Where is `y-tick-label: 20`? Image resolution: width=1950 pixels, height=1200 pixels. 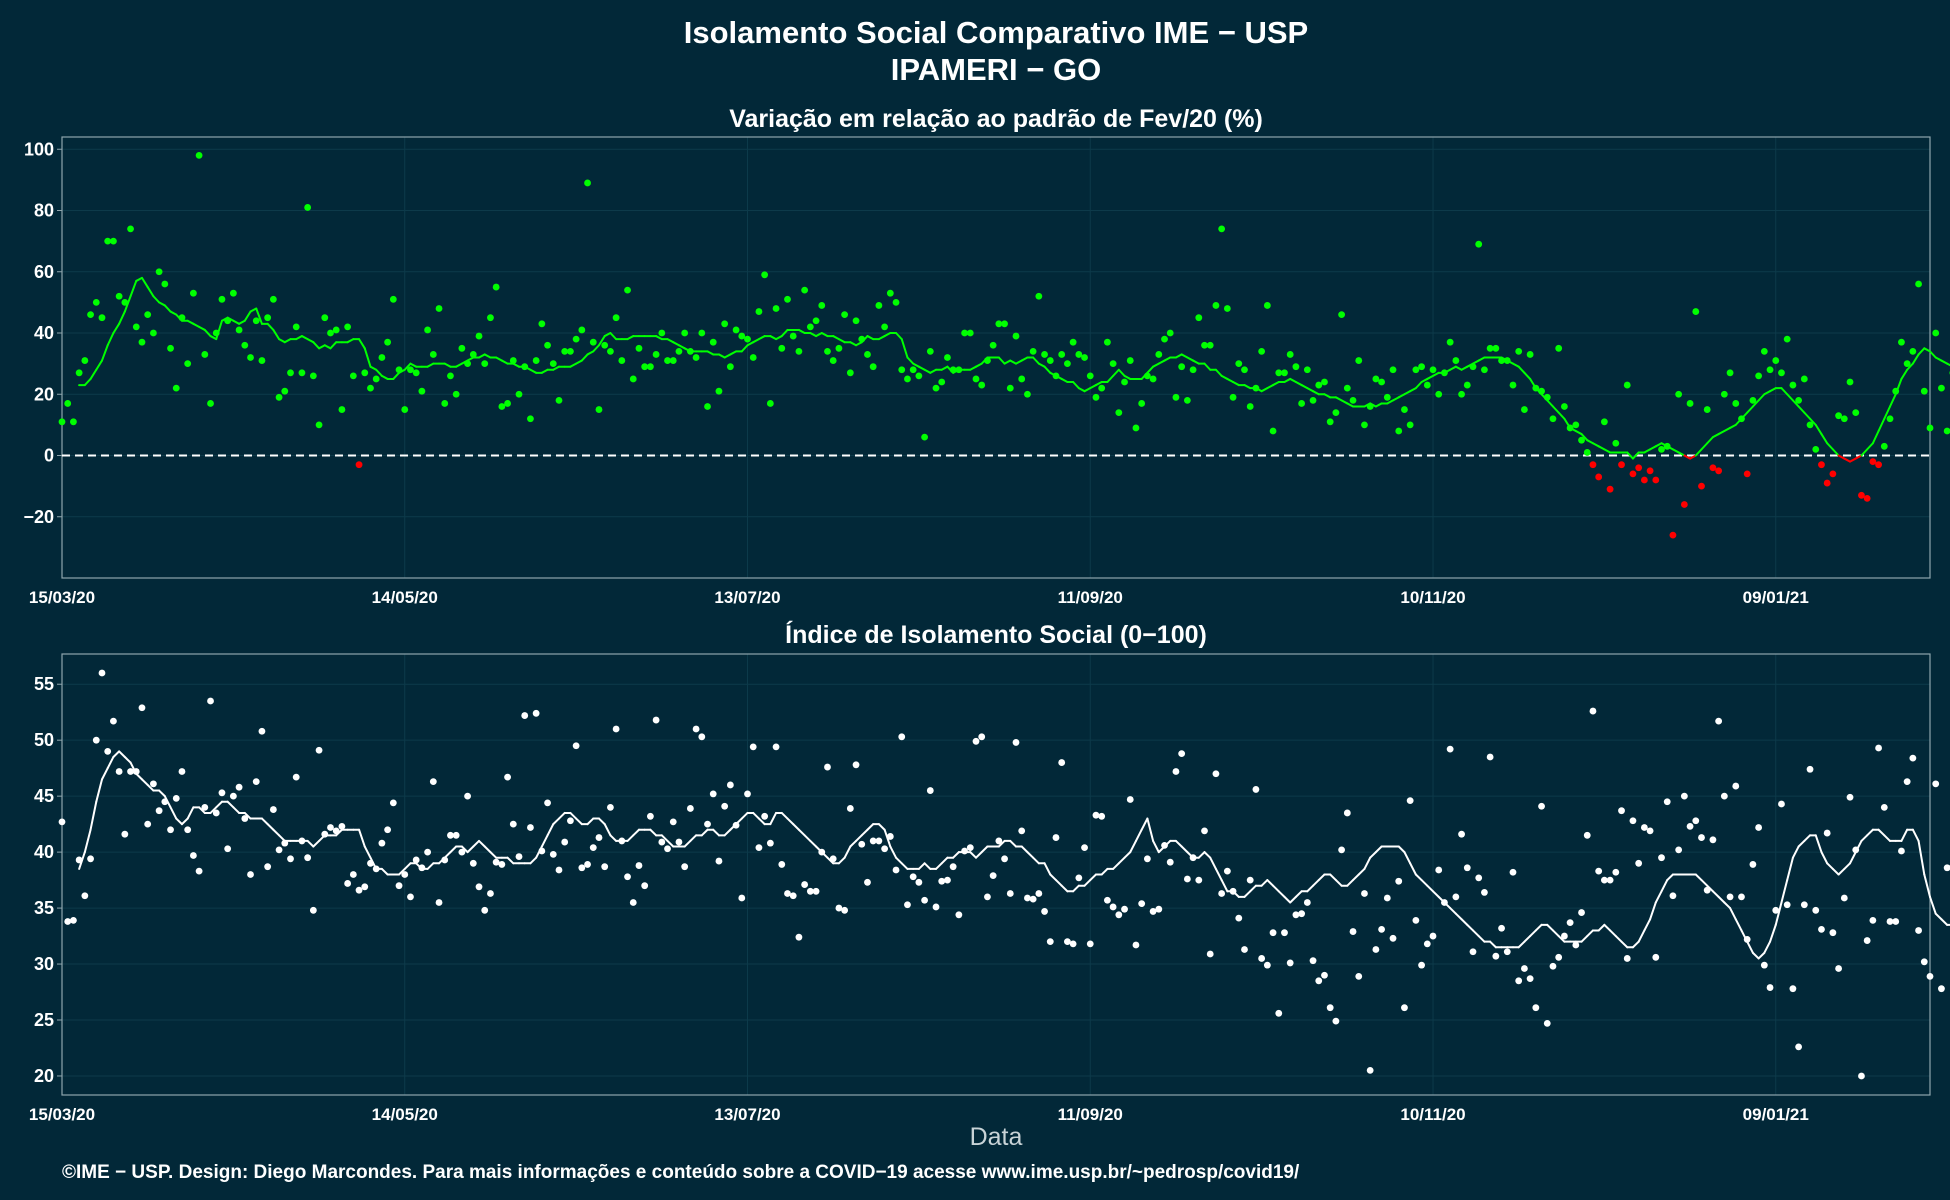
y-tick-label: 20 is located at coordinates (44, 394).